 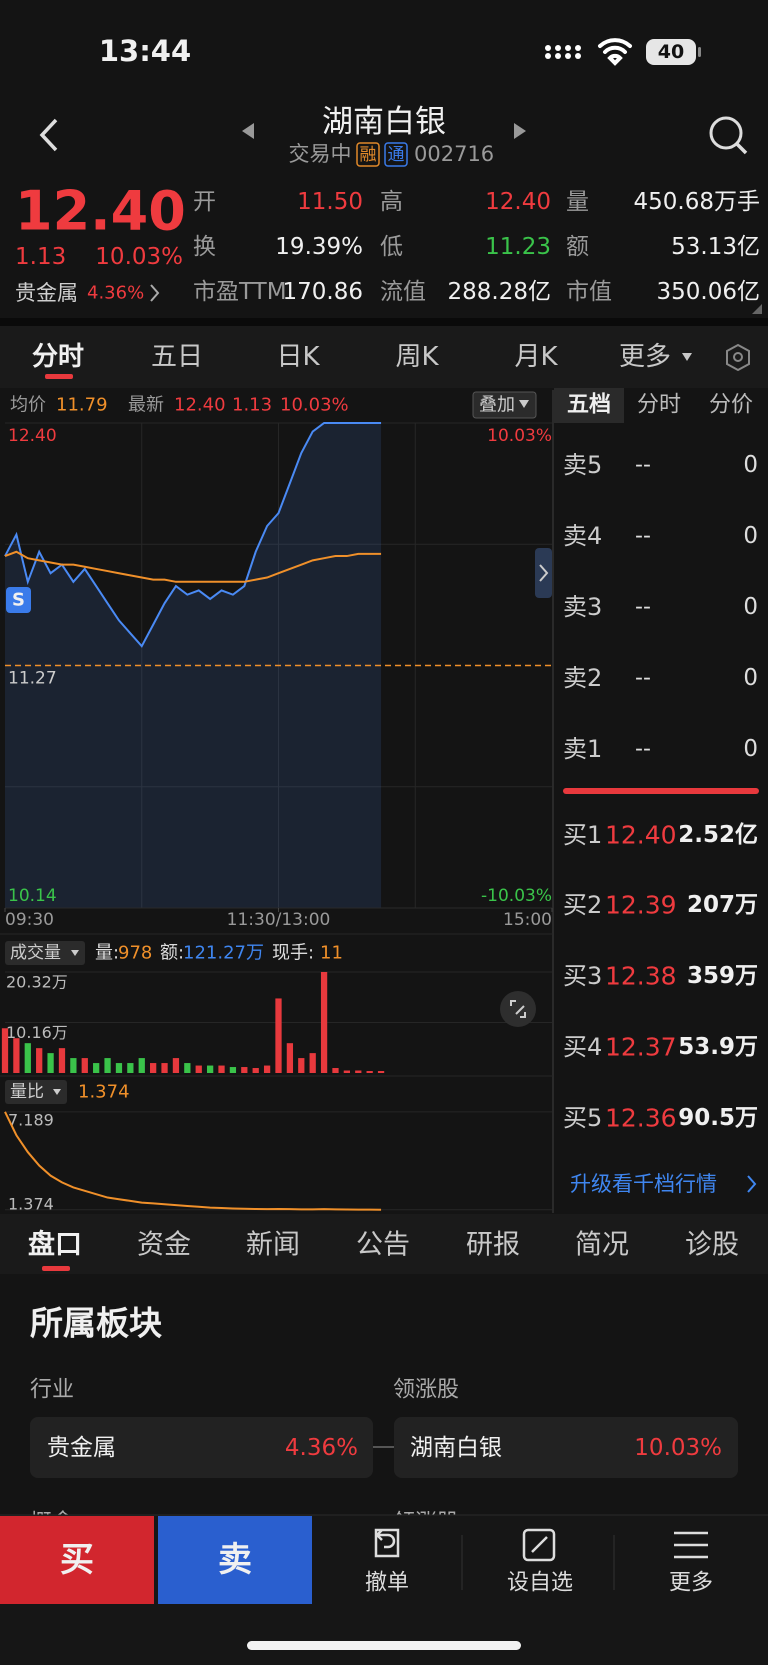 I want to click on collapse-chevron, so click(x=544, y=573).